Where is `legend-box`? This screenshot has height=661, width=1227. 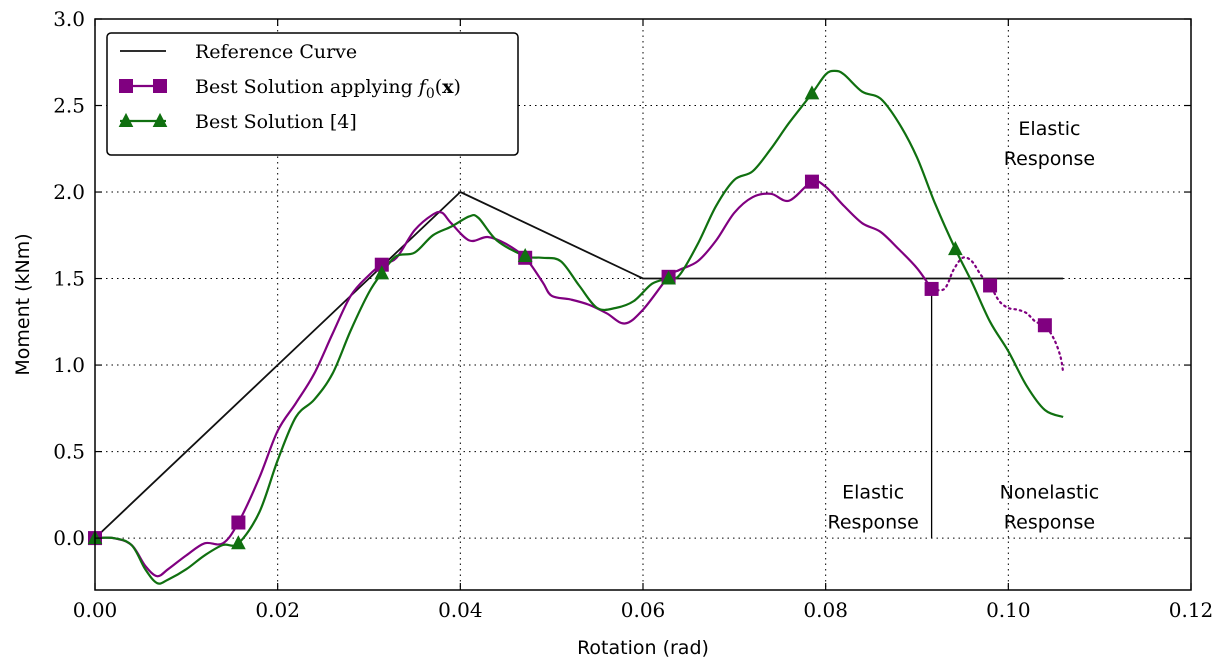 legend-box is located at coordinates (312, 94).